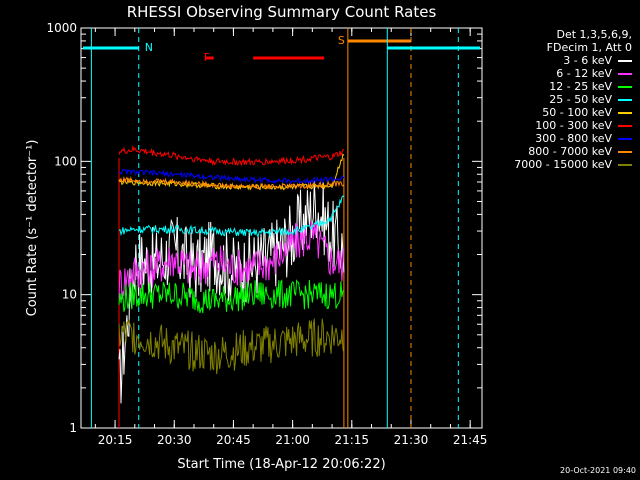 The height and width of the screenshot is (480, 640). What do you see at coordinates (584, 73) in the screenshot?
I see `legend-label: 6 - 12 keV` at bounding box center [584, 73].